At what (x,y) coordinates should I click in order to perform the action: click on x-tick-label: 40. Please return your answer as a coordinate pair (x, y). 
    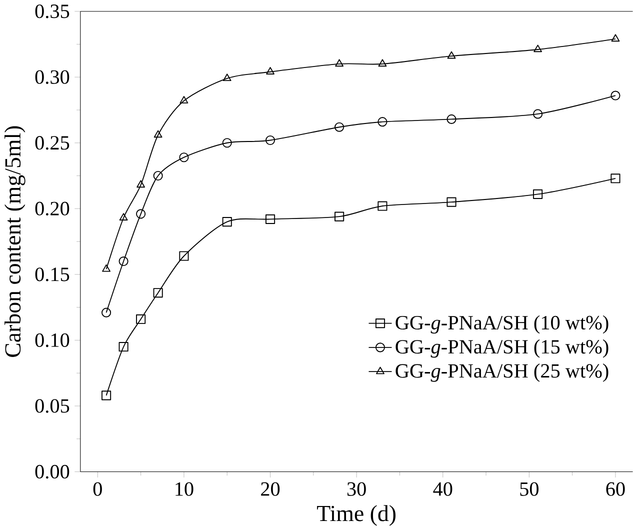
    Looking at the image, I should click on (442, 489).